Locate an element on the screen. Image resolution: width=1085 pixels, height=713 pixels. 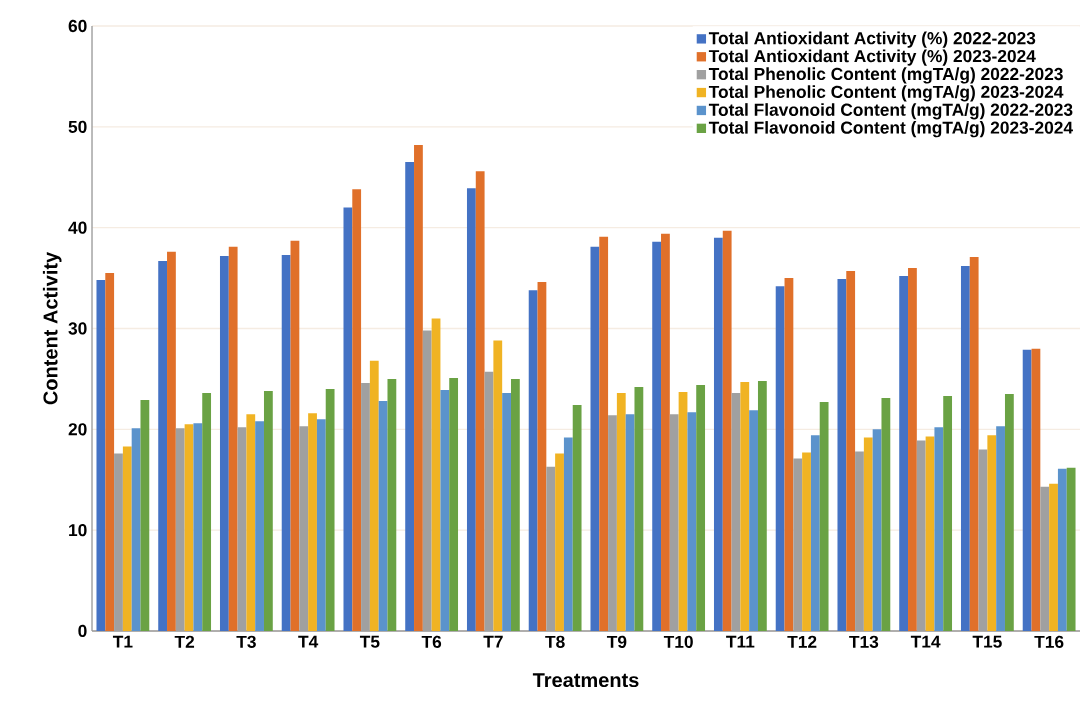
x-tick-label: T8 is located at coordinates (555, 641).